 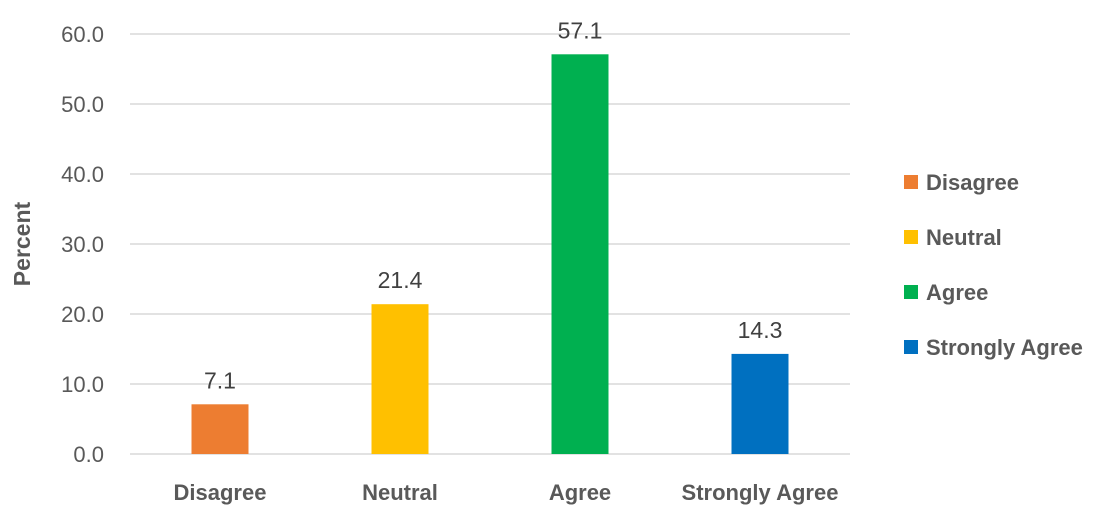 I want to click on bar-disagree, so click(x=220, y=429).